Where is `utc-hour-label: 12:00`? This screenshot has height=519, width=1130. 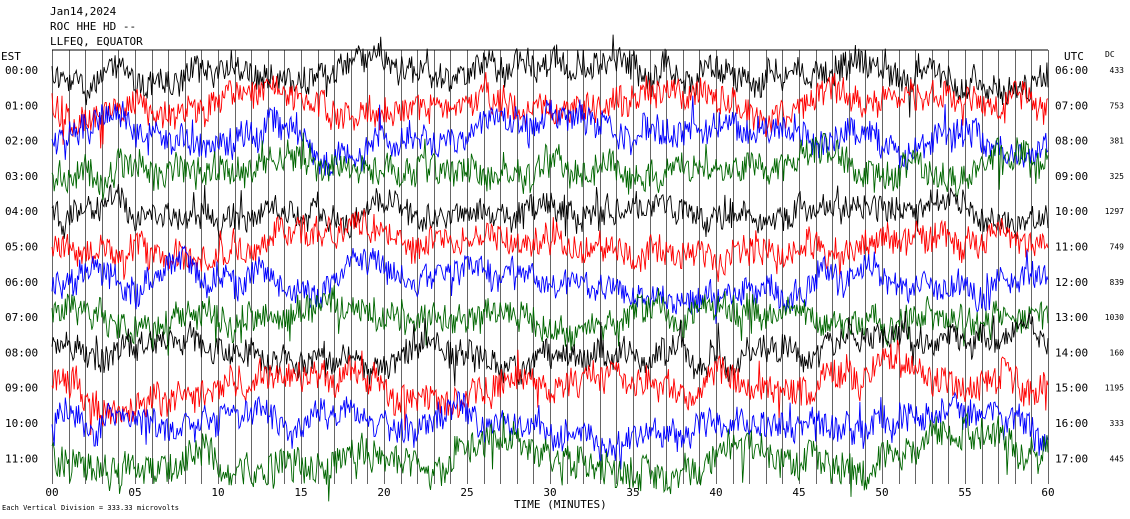 utc-hour-label: 12:00 is located at coordinates (1071, 282).